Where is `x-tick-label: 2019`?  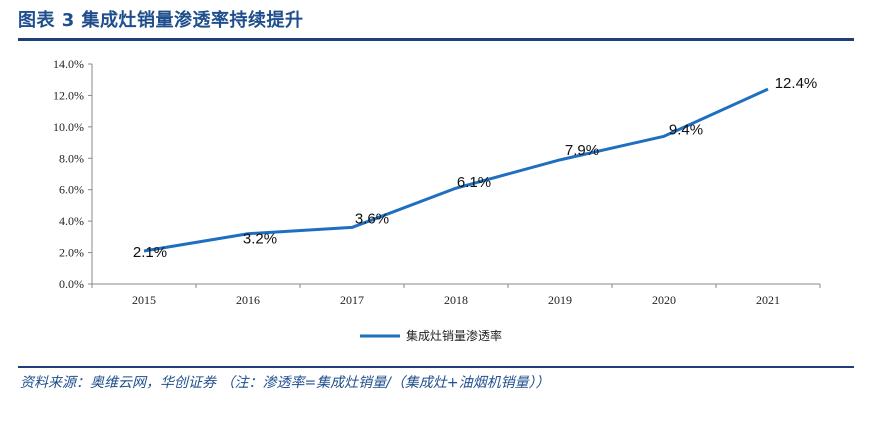
x-tick-label: 2019 is located at coordinates (560, 300).